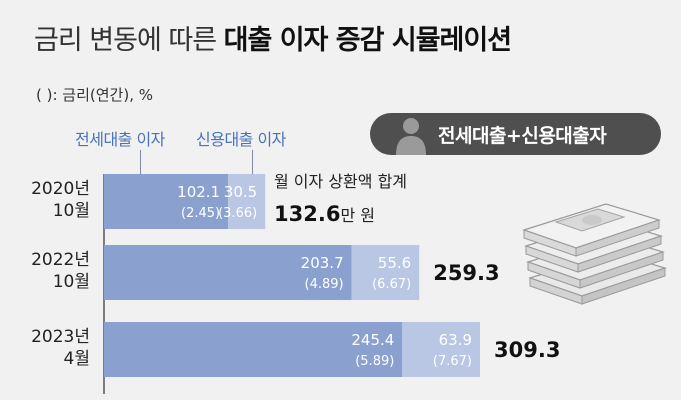 This screenshot has width=681, height=400. I want to click on legend-deposit: 전세대출 이자, so click(120, 139).